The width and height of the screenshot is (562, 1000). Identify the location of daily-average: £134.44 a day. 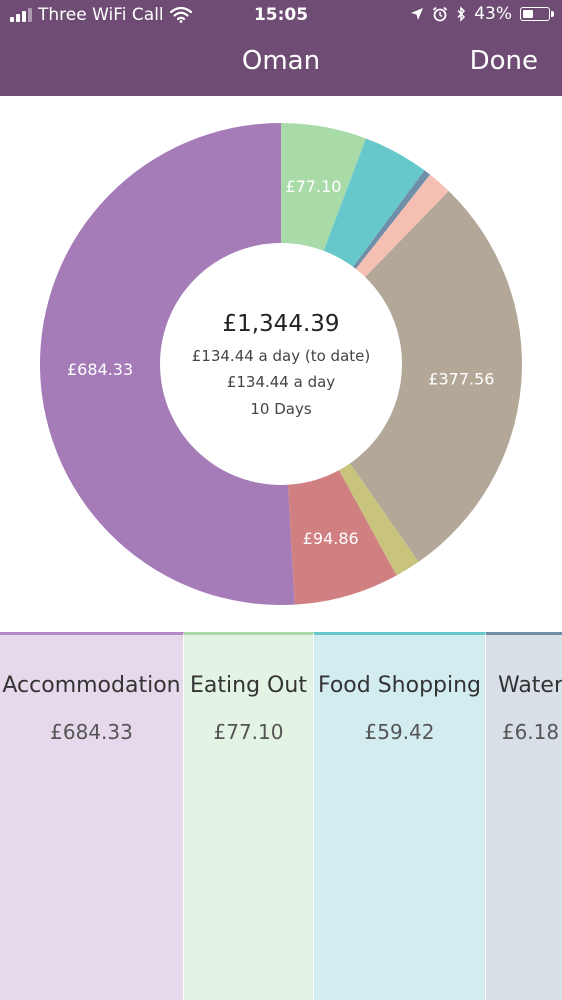
(281, 382).